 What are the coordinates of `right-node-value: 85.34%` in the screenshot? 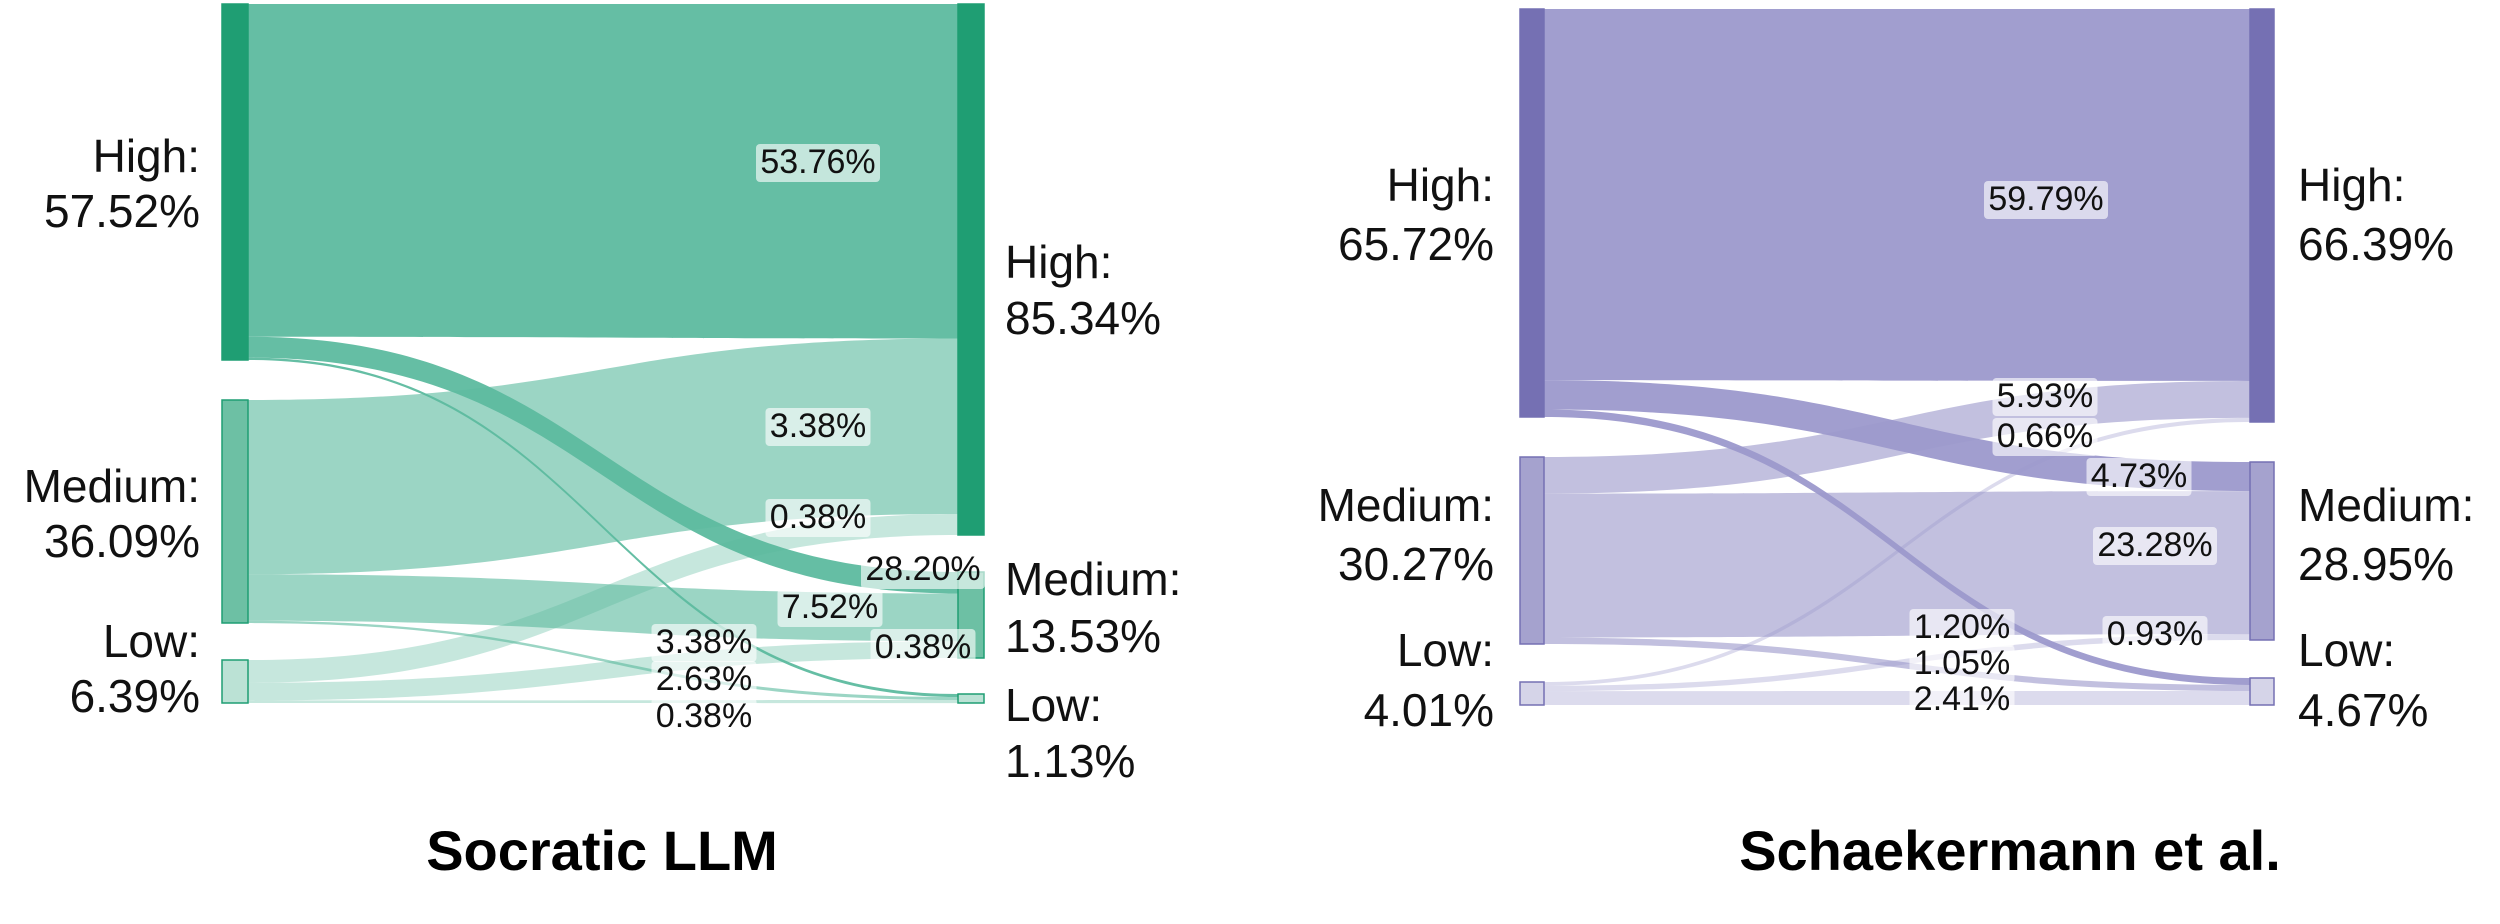 It's located at (1083, 318).